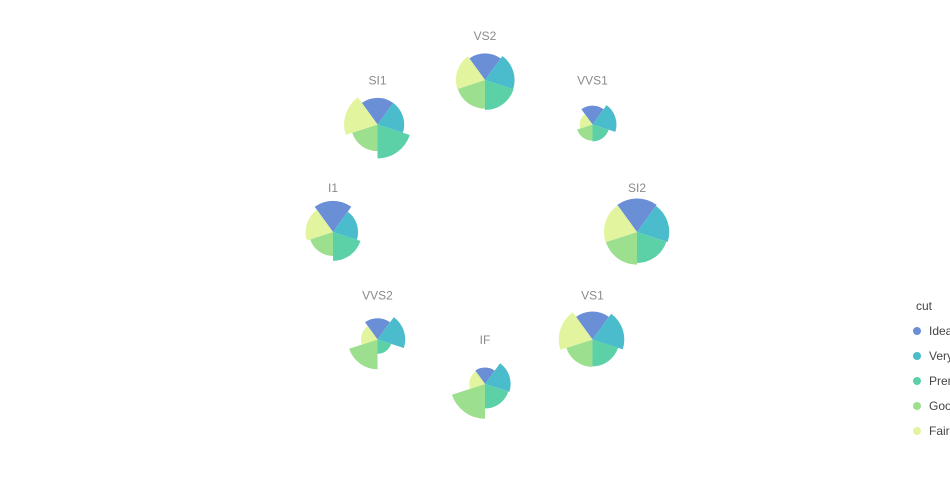  I want to click on rose-panel-vs2: VS2, so click(485, 70).